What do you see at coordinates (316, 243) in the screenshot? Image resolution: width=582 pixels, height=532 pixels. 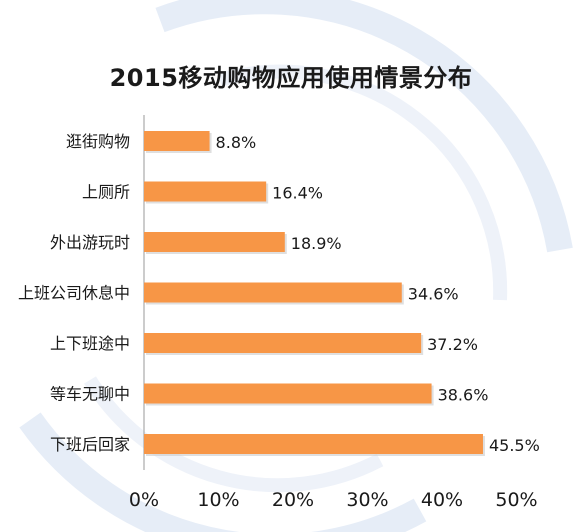 I see `data-label: 18.9%` at bounding box center [316, 243].